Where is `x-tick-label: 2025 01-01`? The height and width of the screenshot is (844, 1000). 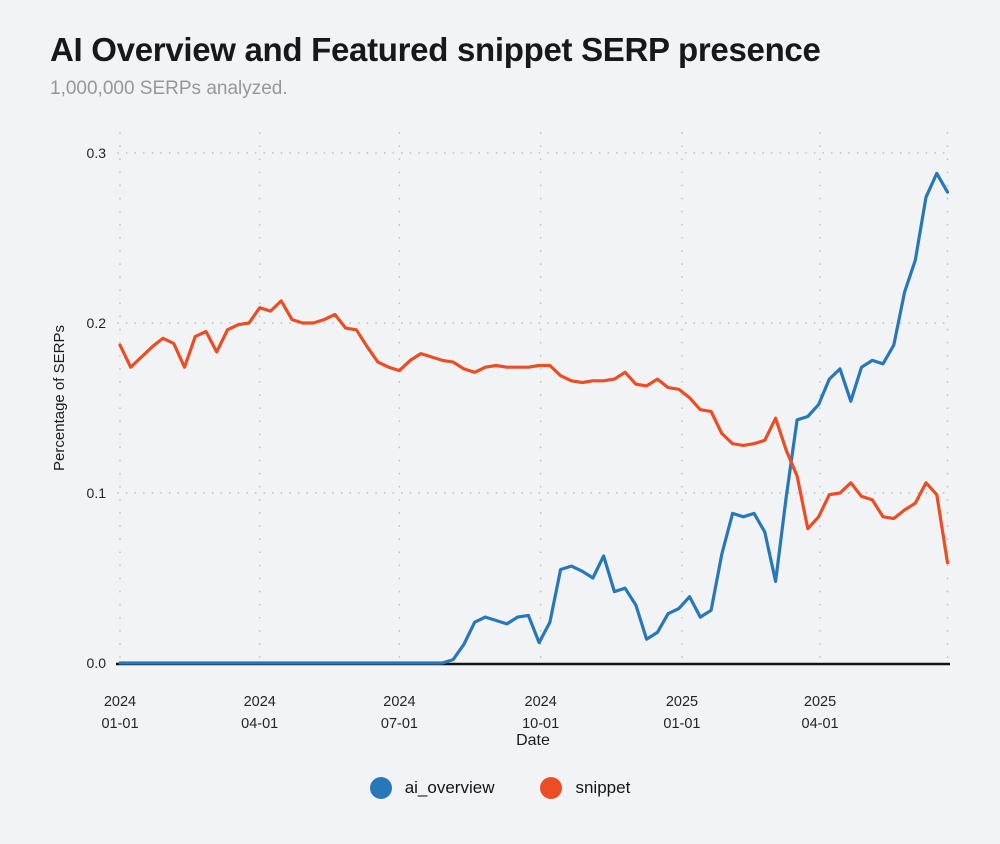
x-tick-label: 2025 01-01 is located at coordinates (681, 713).